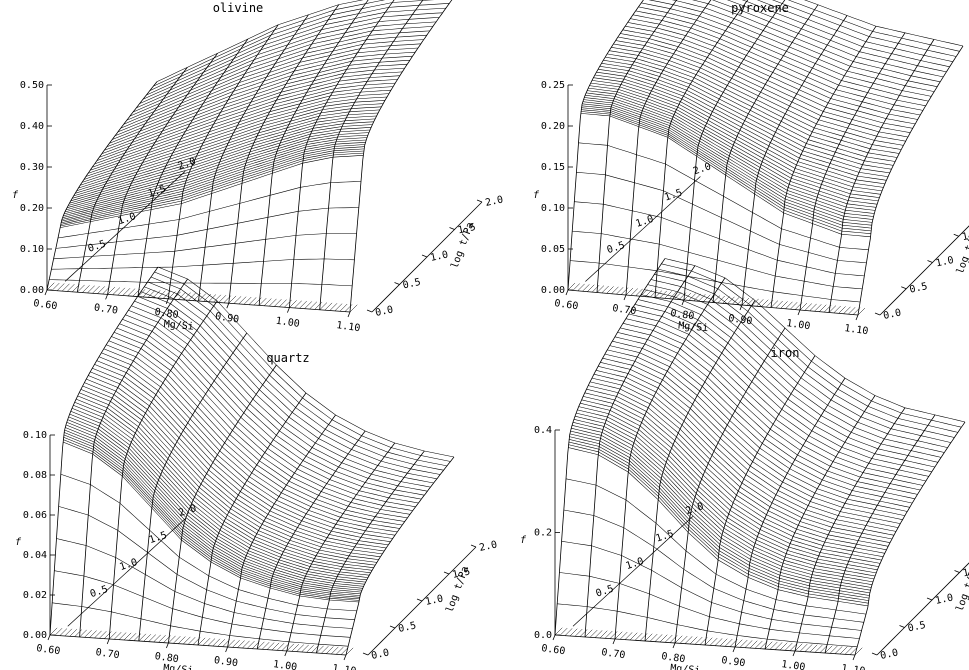 This screenshot has width=969, height=670. What do you see at coordinates (543, 533) in the screenshot?
I see `z-tick-label: 0.2` at bounding box center [543, 533].